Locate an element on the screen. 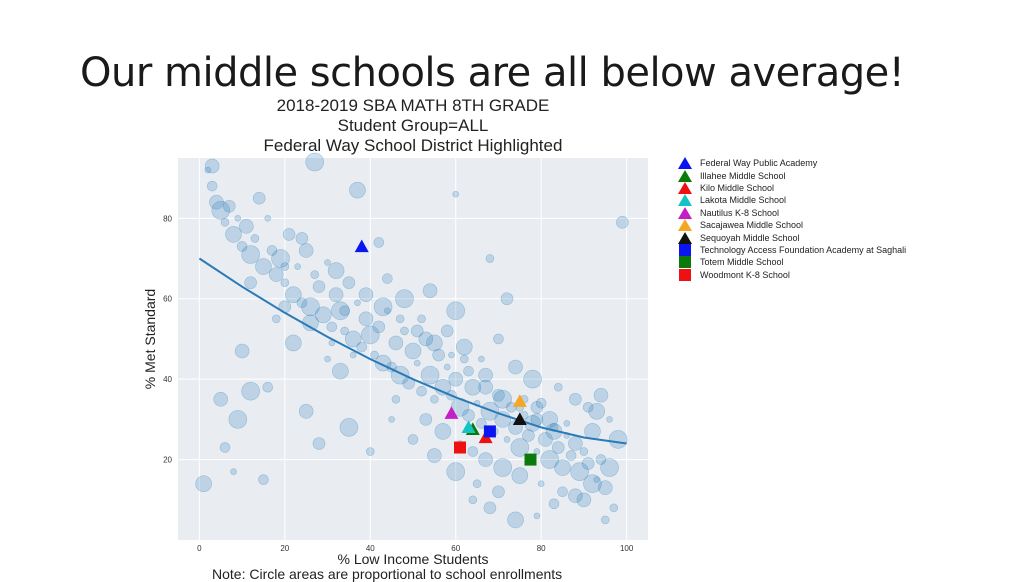  legend-item: Lakota Middle School is located at coordinates (792, 200).